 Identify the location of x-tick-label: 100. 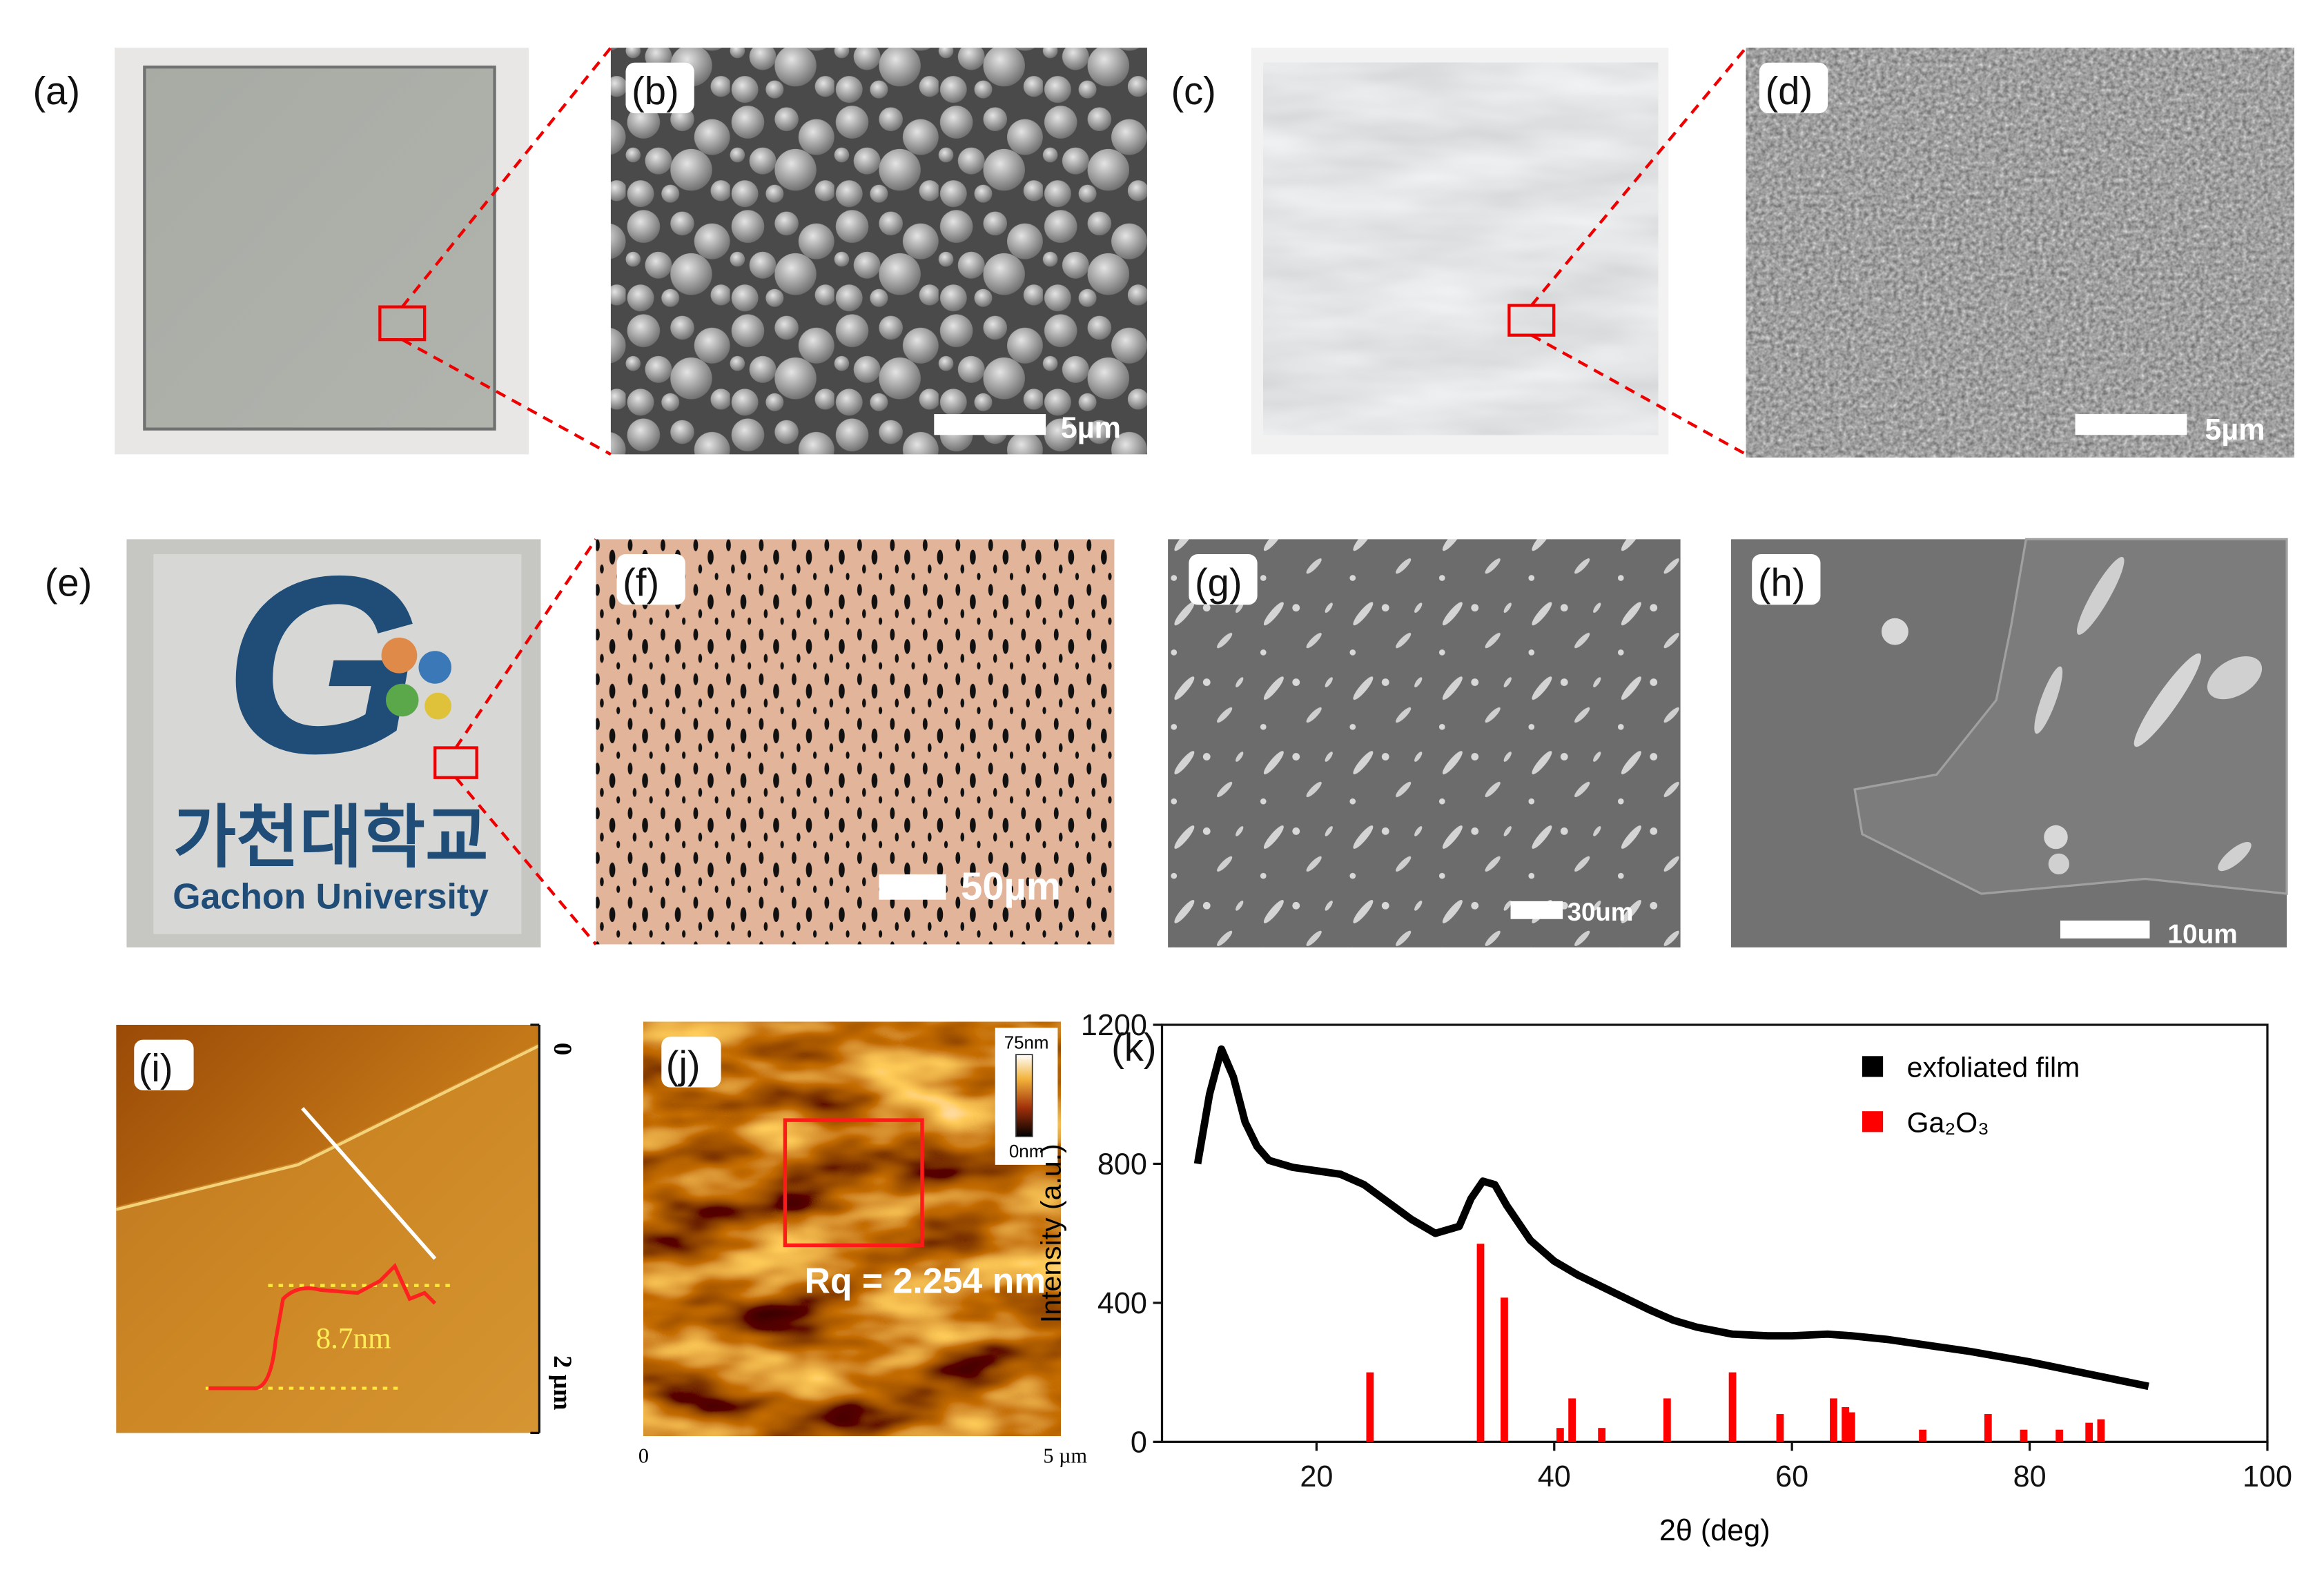
(2268, 1476).